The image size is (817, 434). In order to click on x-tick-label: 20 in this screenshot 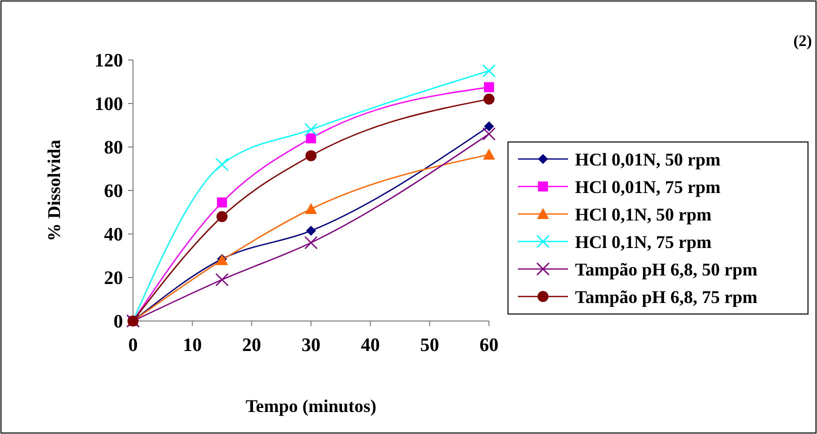, I will do `click(252, 345)`.